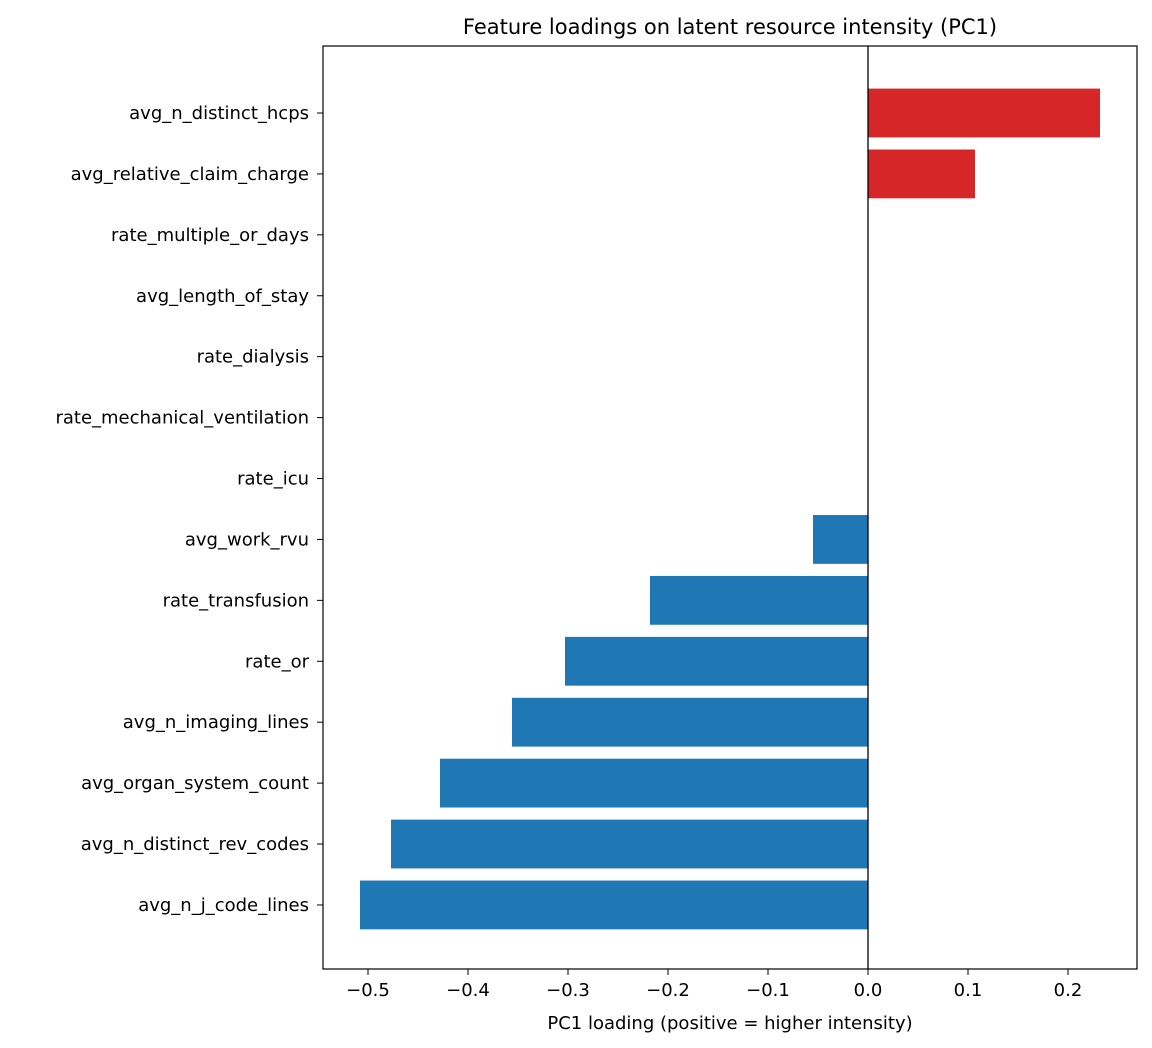  I want to click on y-tick-label: avg_n_j_code_lines, so click(223, 905).